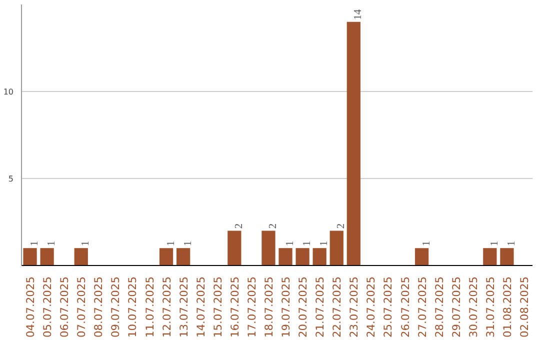  What do you see at coordinates (371, 307) in the screenshot?
I see `x-tick-label: 24.07.2025` at bounding box center [371, 307].